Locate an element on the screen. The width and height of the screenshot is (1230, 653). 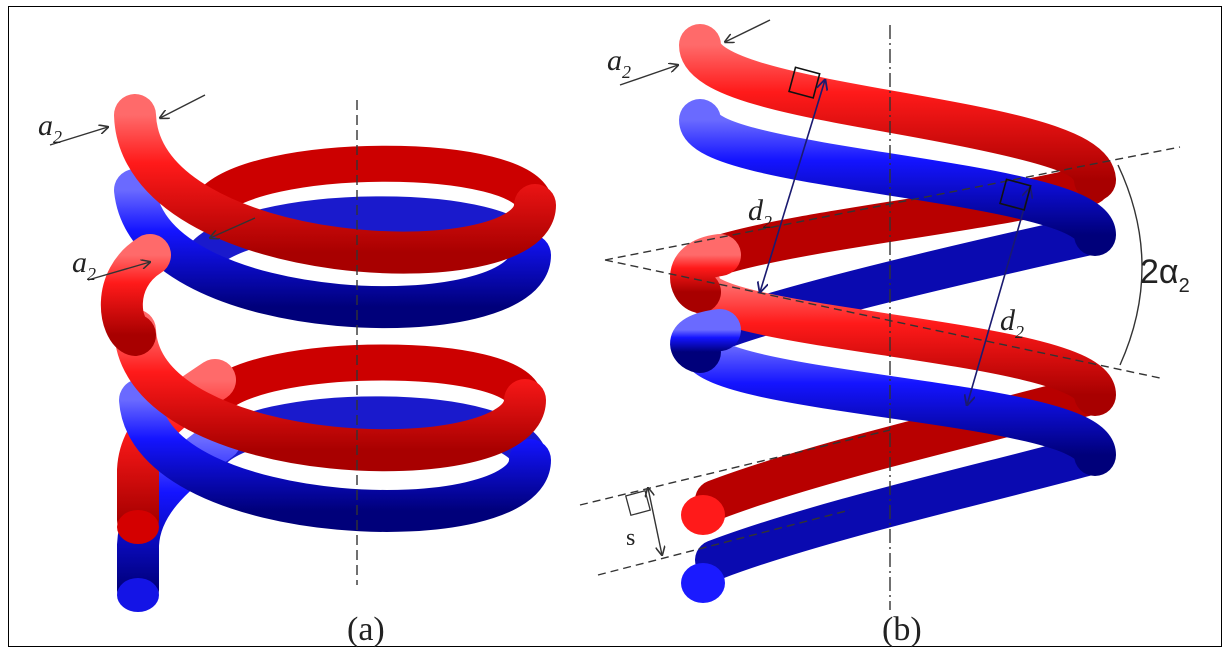
panel-a-label-a2-second: a2 is located at coordinates (84, 265).